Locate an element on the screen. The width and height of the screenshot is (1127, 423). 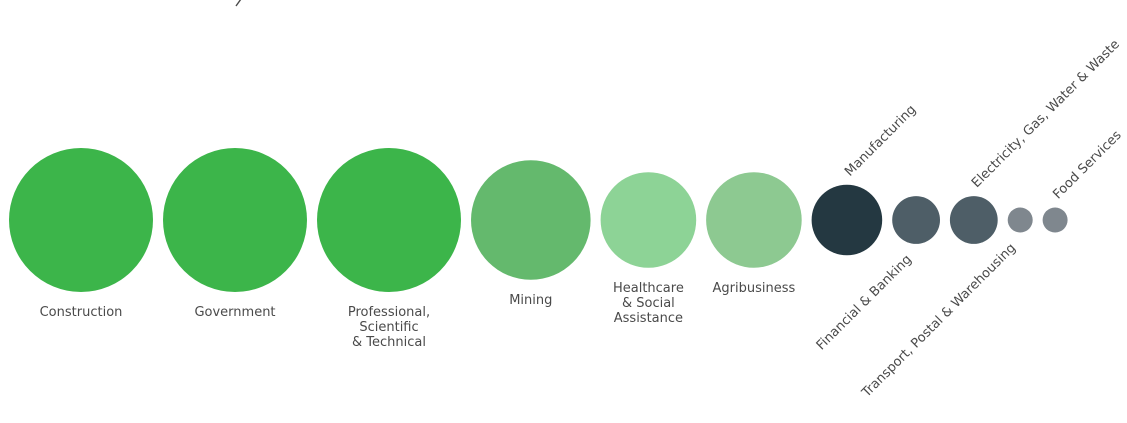
clipped-title-fragment is located at coordinates (238, 3).